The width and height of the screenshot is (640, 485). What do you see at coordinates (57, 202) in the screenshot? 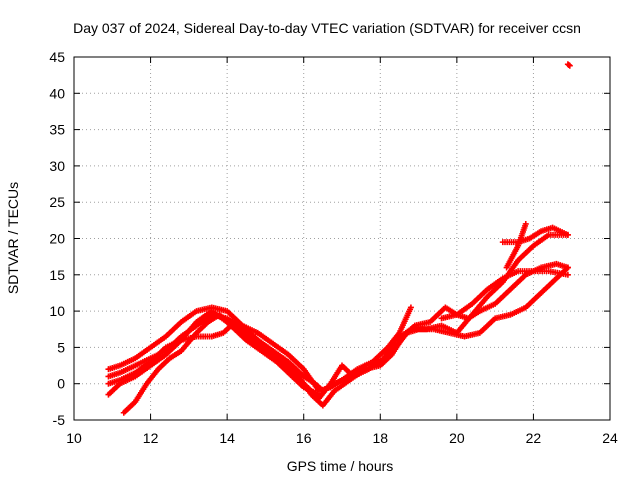
I see `y-tick-label: 25` at bounding box center [57, 202].